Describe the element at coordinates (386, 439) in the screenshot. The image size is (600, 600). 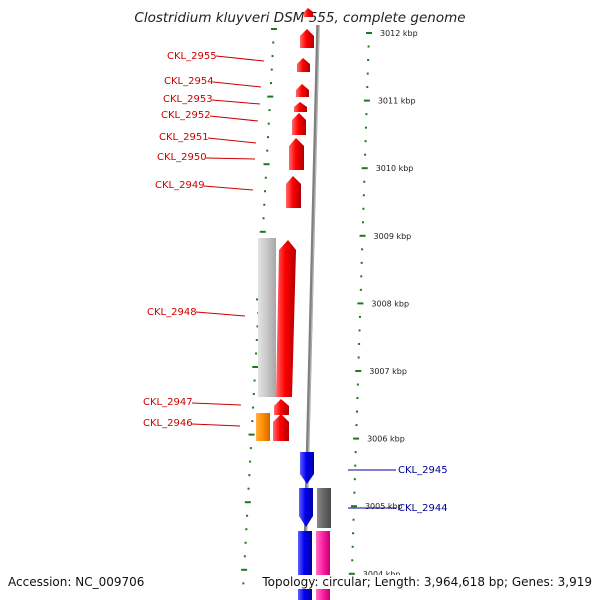
I see `tick-label-6: 3006 kbp` at that location.